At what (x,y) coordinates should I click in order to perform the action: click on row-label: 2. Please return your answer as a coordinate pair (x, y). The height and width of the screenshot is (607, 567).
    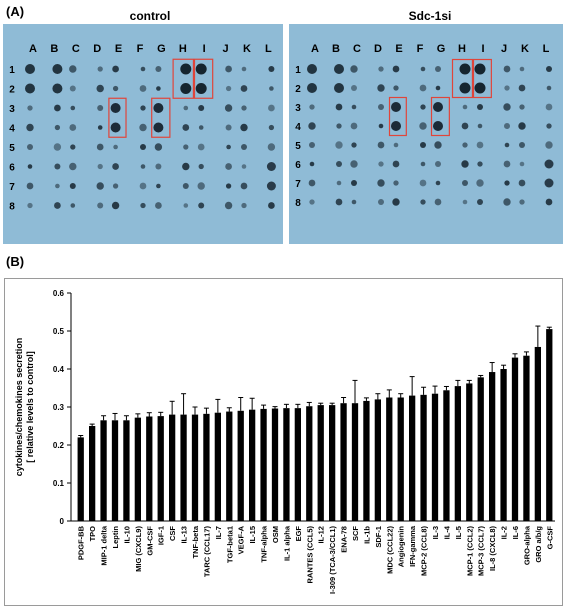
    Looking at the image, I should click on (298, 89).